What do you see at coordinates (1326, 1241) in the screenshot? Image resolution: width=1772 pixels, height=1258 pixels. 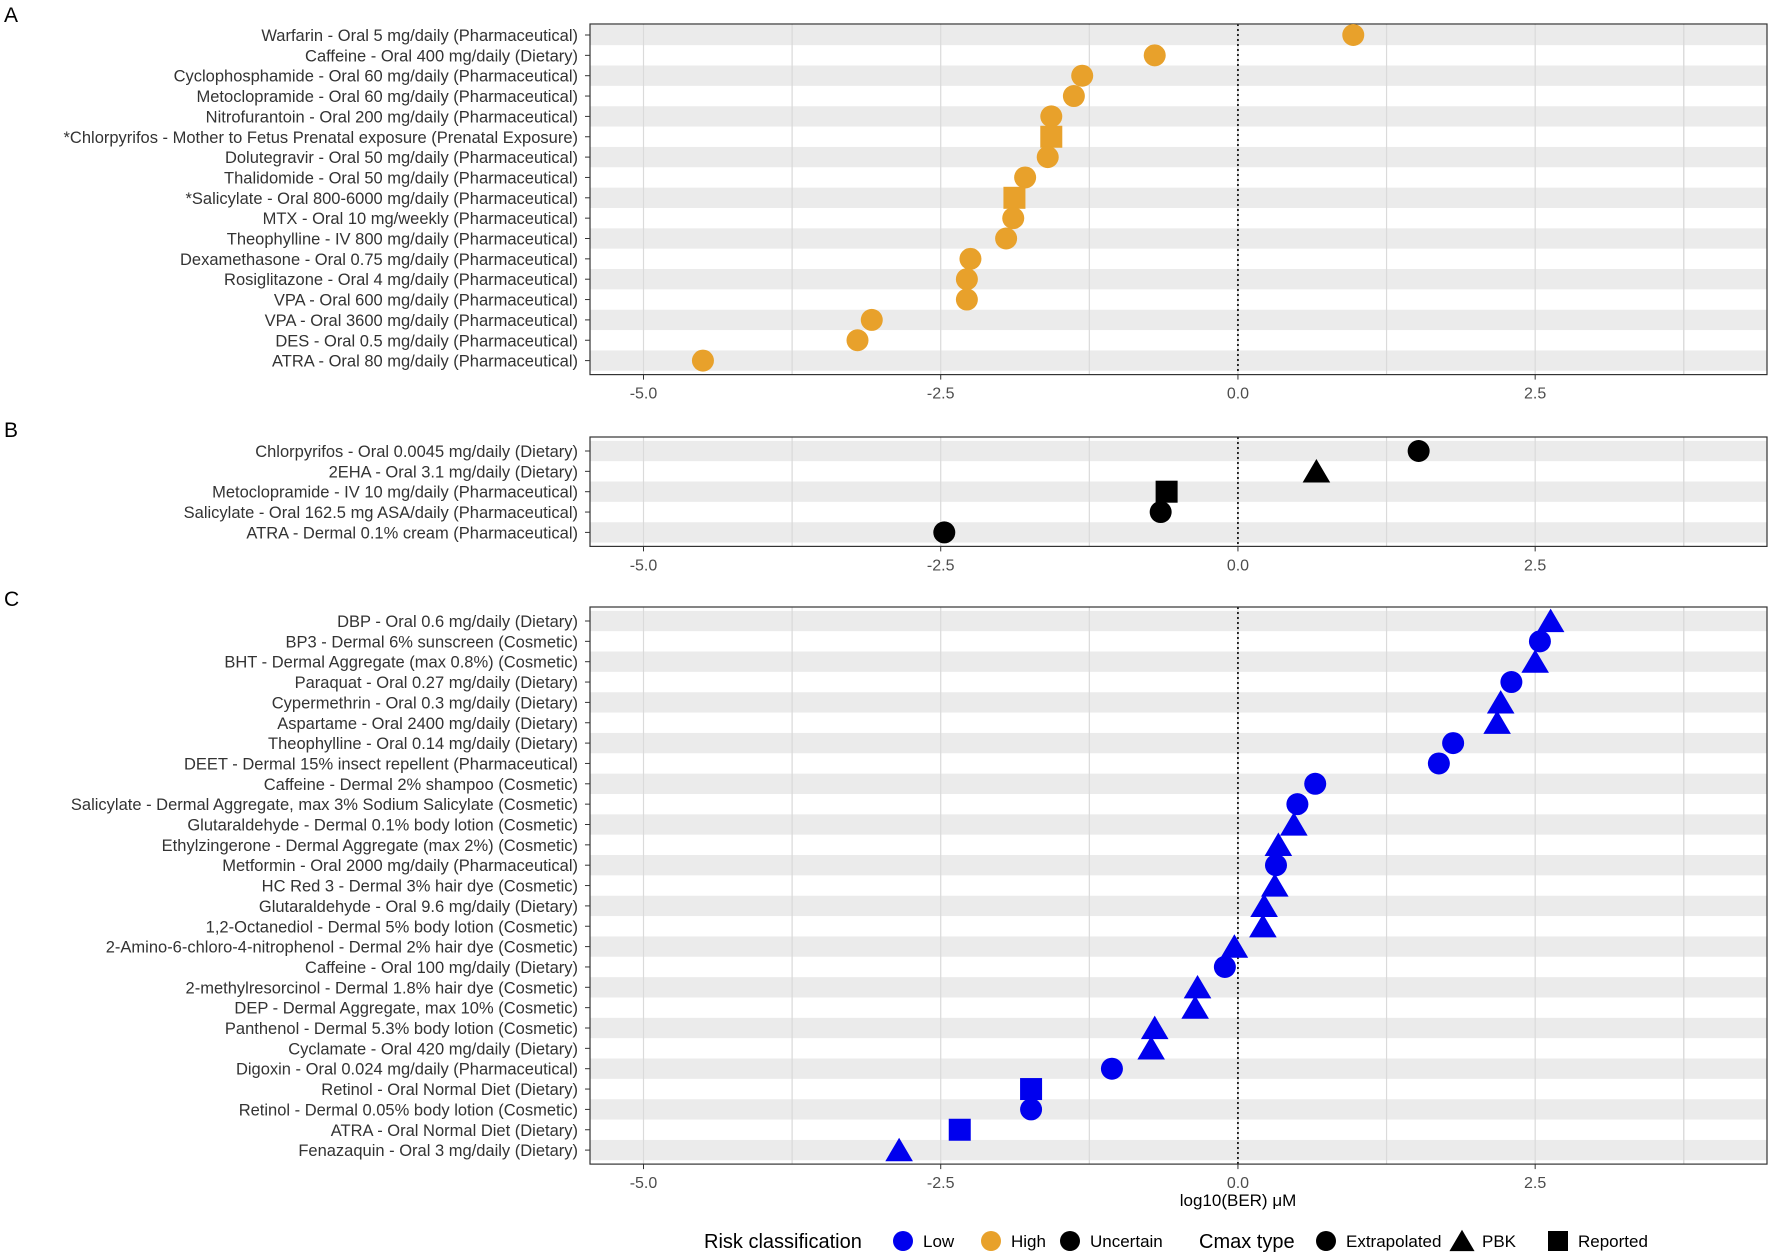 I see `legend-key-extrapolated` at bounding box center [1326, 1241].